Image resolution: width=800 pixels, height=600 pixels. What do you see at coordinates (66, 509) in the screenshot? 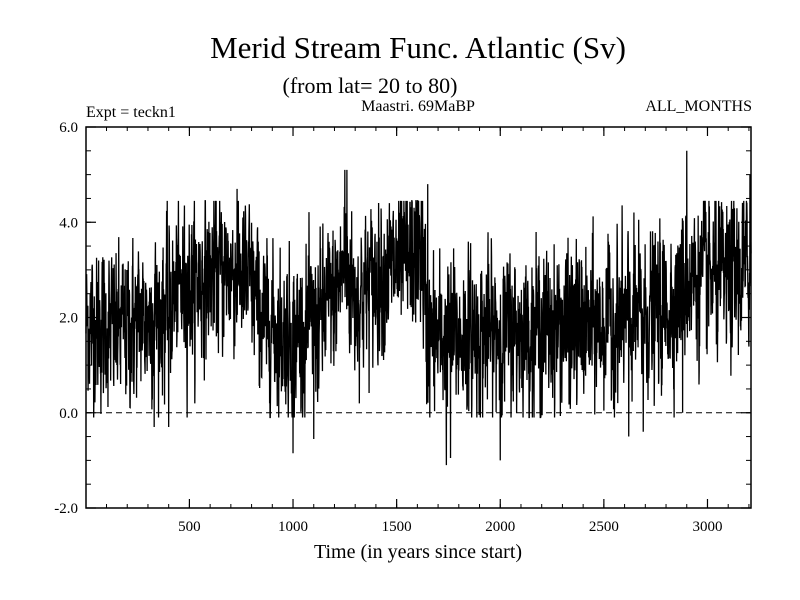
I see `y-tick-label: -2.0` at bounding box center [66, 509].